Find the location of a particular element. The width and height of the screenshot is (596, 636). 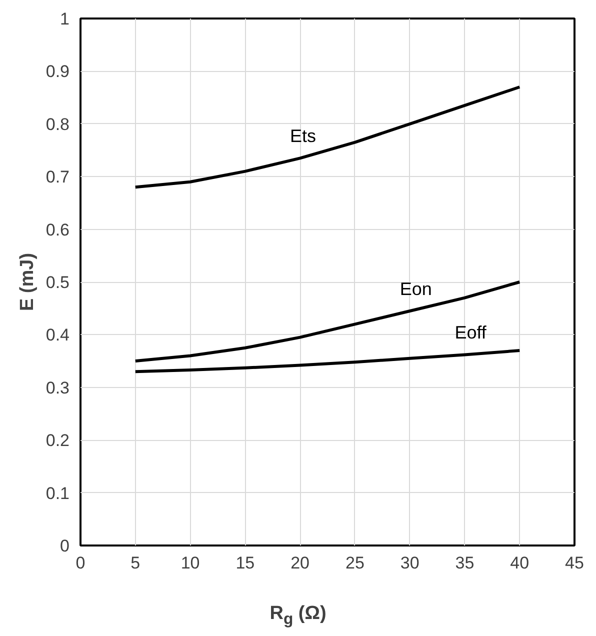

series-label: Eoff is located at coordinates (471, 332).